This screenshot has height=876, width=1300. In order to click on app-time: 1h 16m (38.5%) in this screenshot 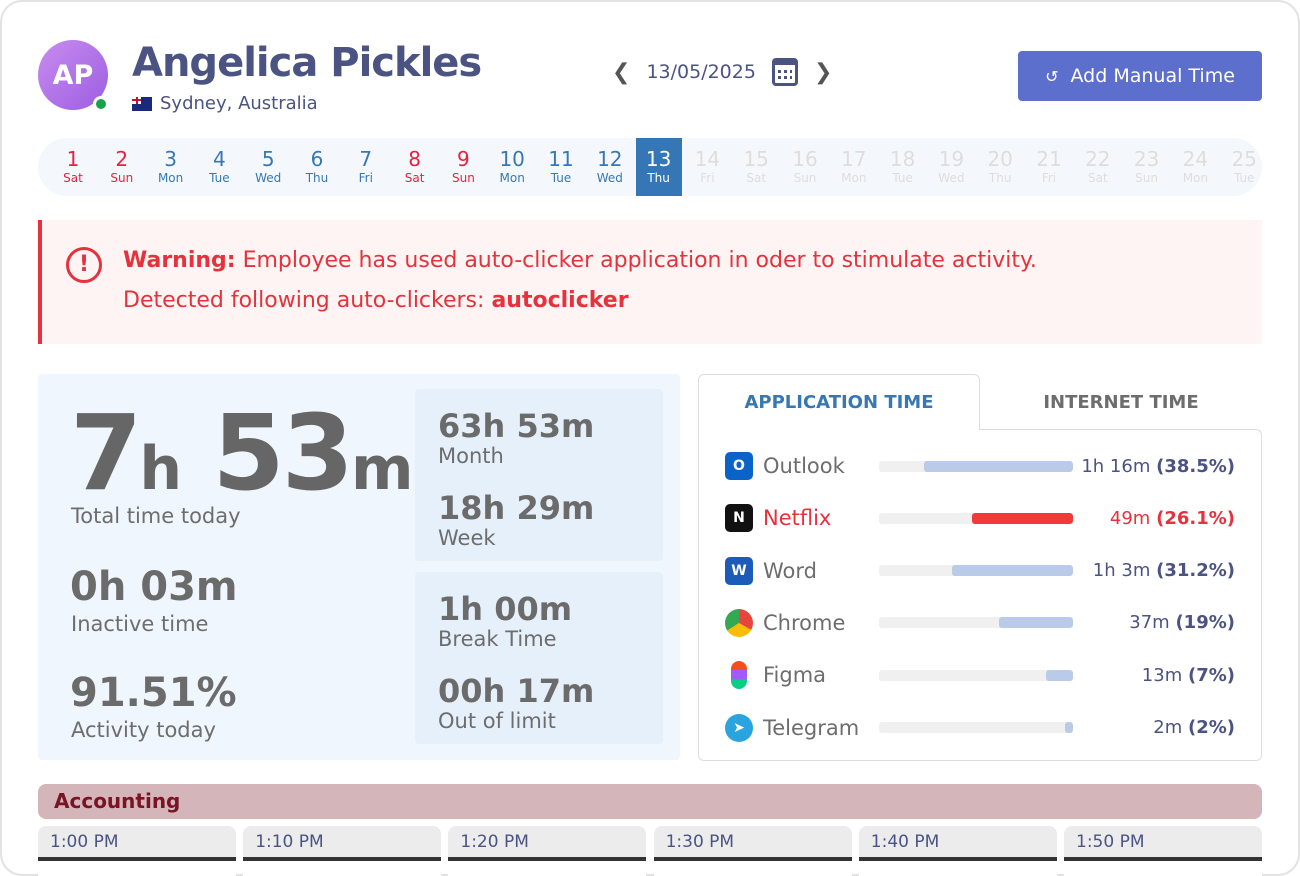, I will do `click(1158, 466)`.